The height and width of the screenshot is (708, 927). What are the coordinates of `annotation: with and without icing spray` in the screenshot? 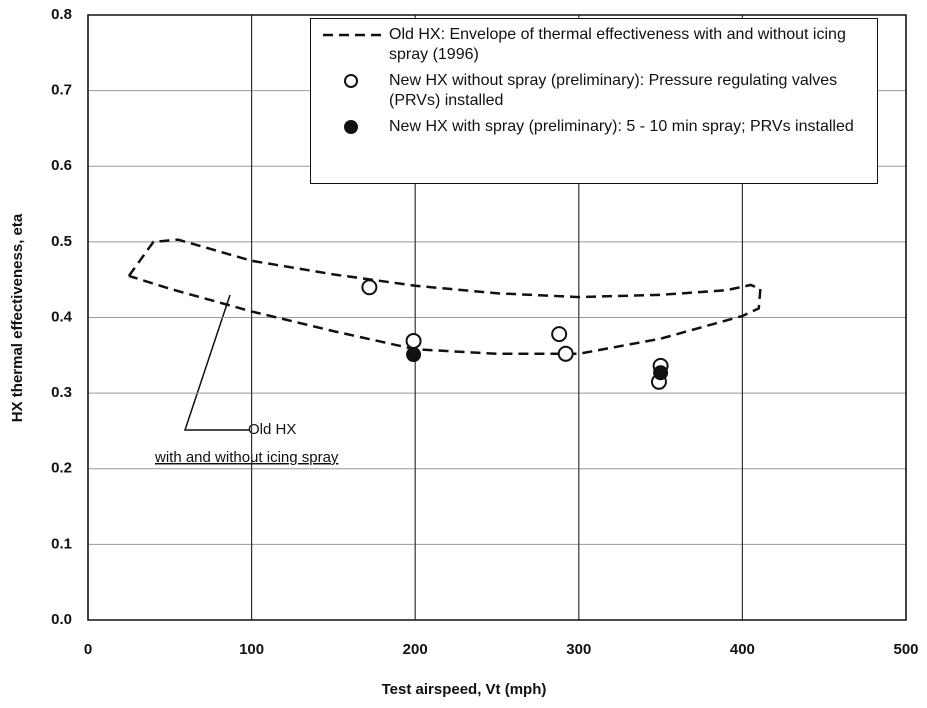 It's located at (246, 457).